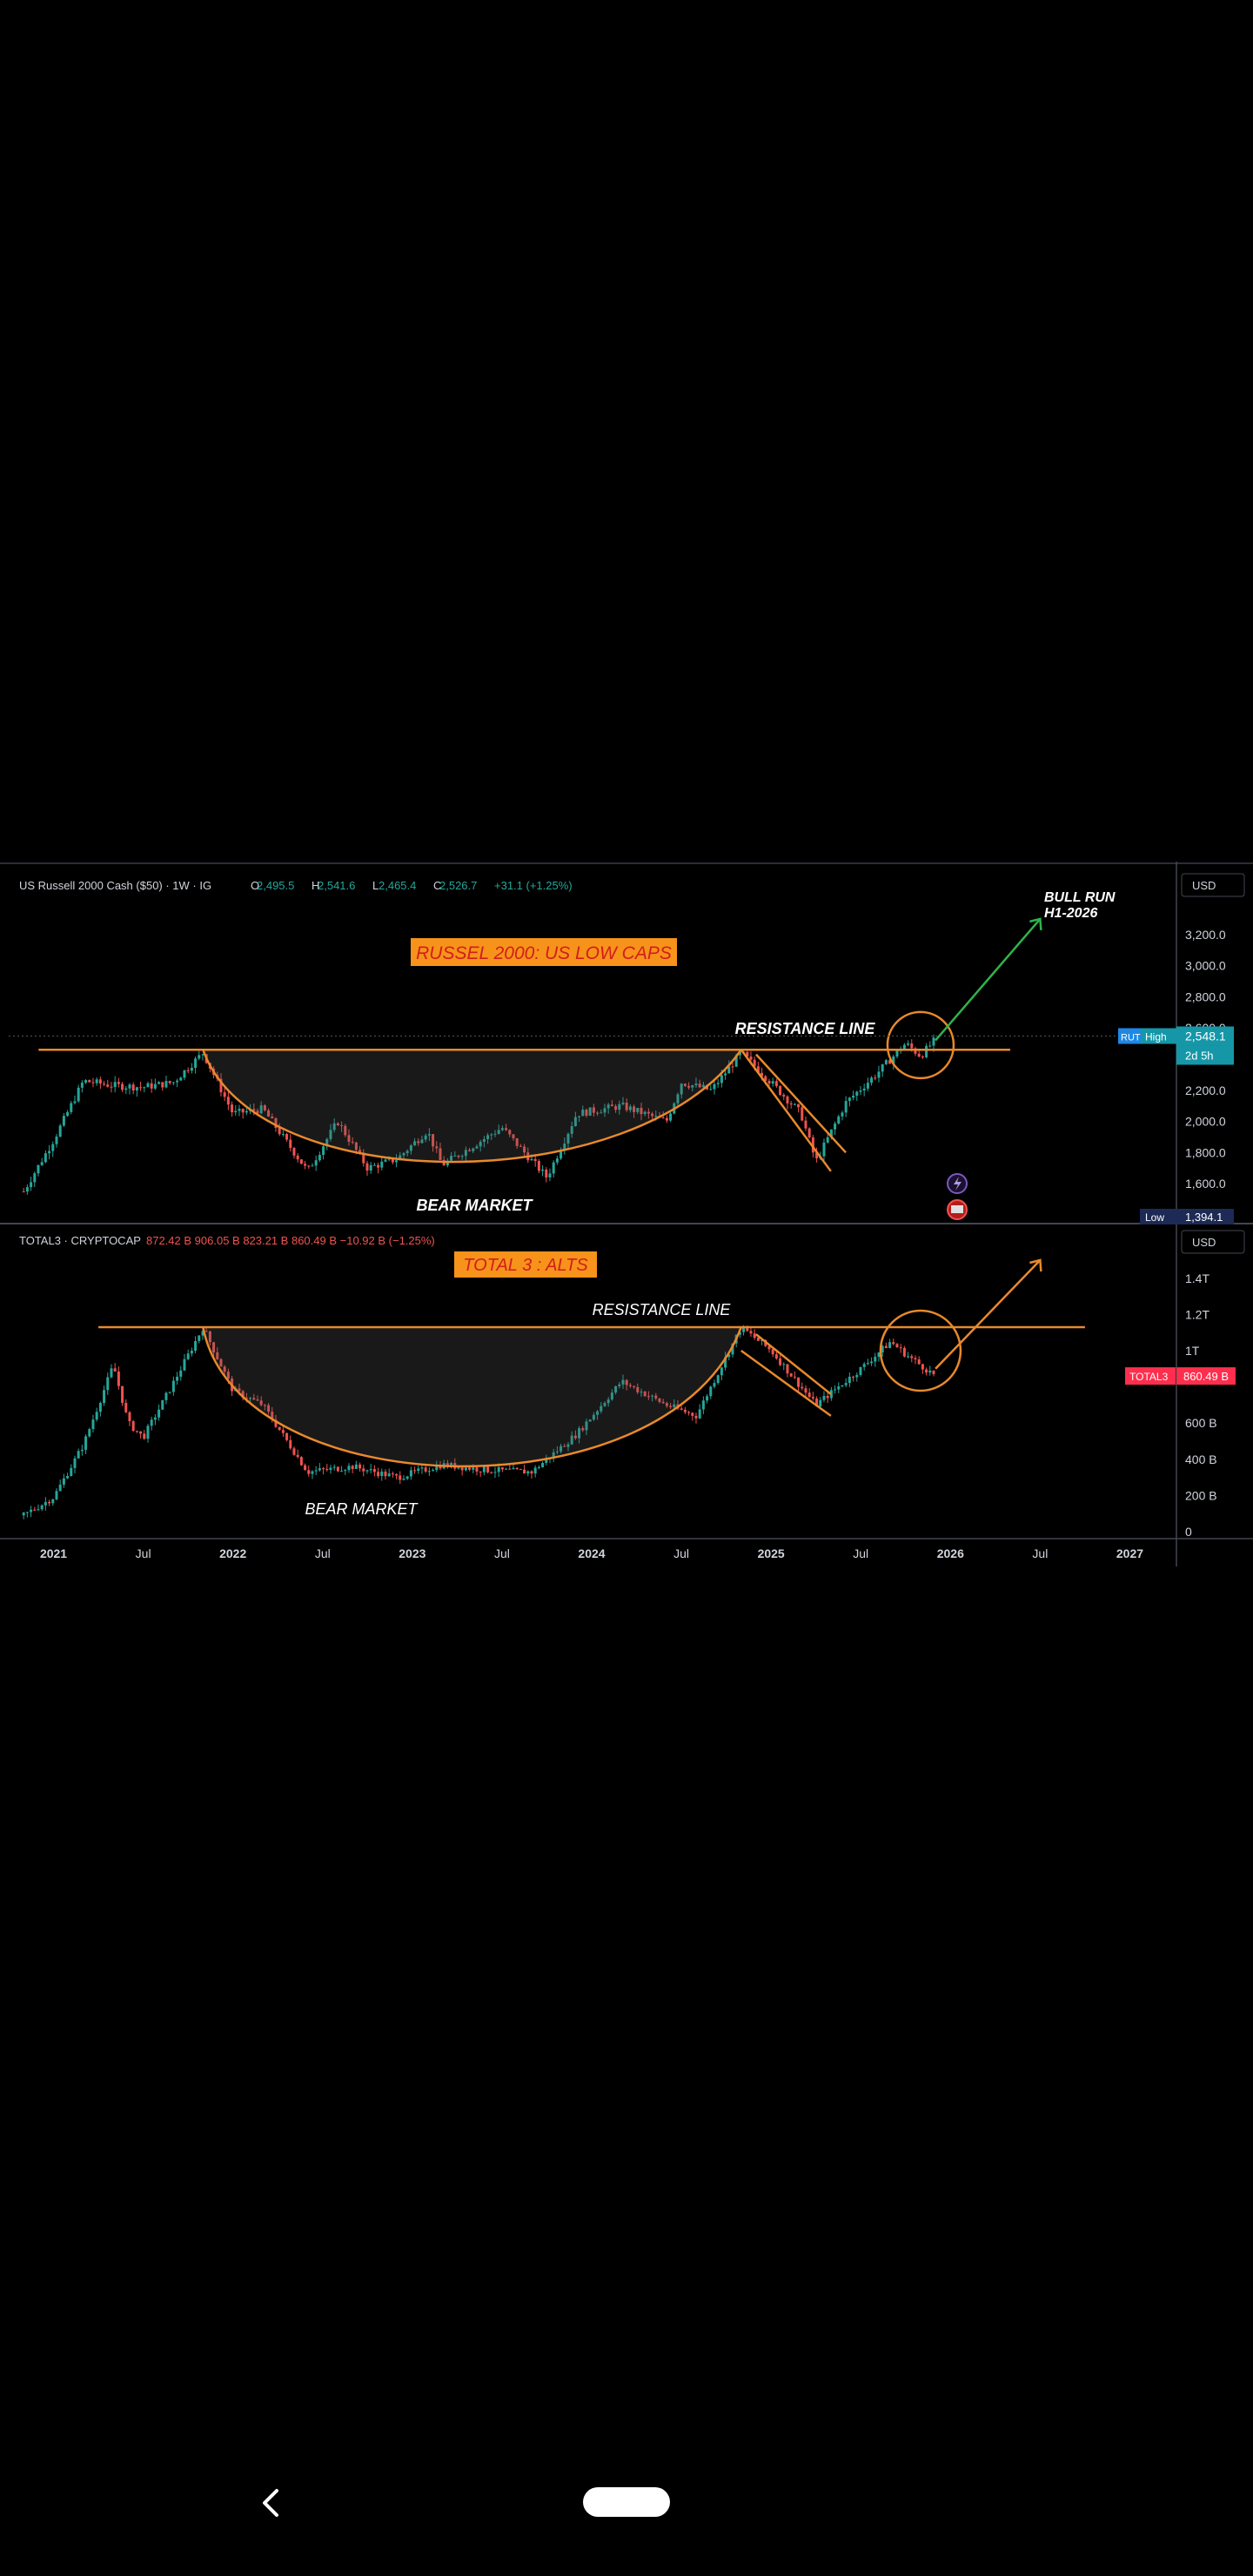 The image size is (1253, 2576). What do you see at coordinates (793, 1364) in the screenshot?
I see `pane2-channel-upper` at bounding box center [793, 1364].